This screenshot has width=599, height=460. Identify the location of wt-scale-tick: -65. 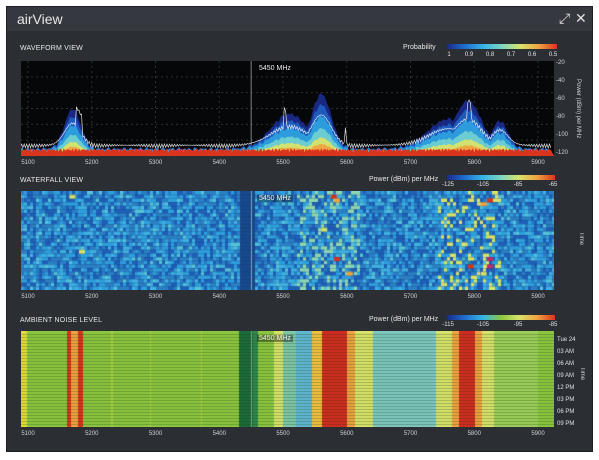
(553, 185).